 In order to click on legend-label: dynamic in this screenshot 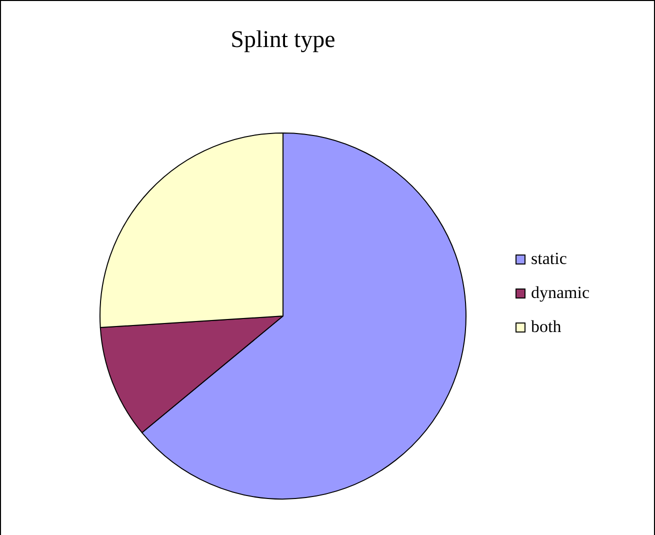, I will do `click(560, 292)`.